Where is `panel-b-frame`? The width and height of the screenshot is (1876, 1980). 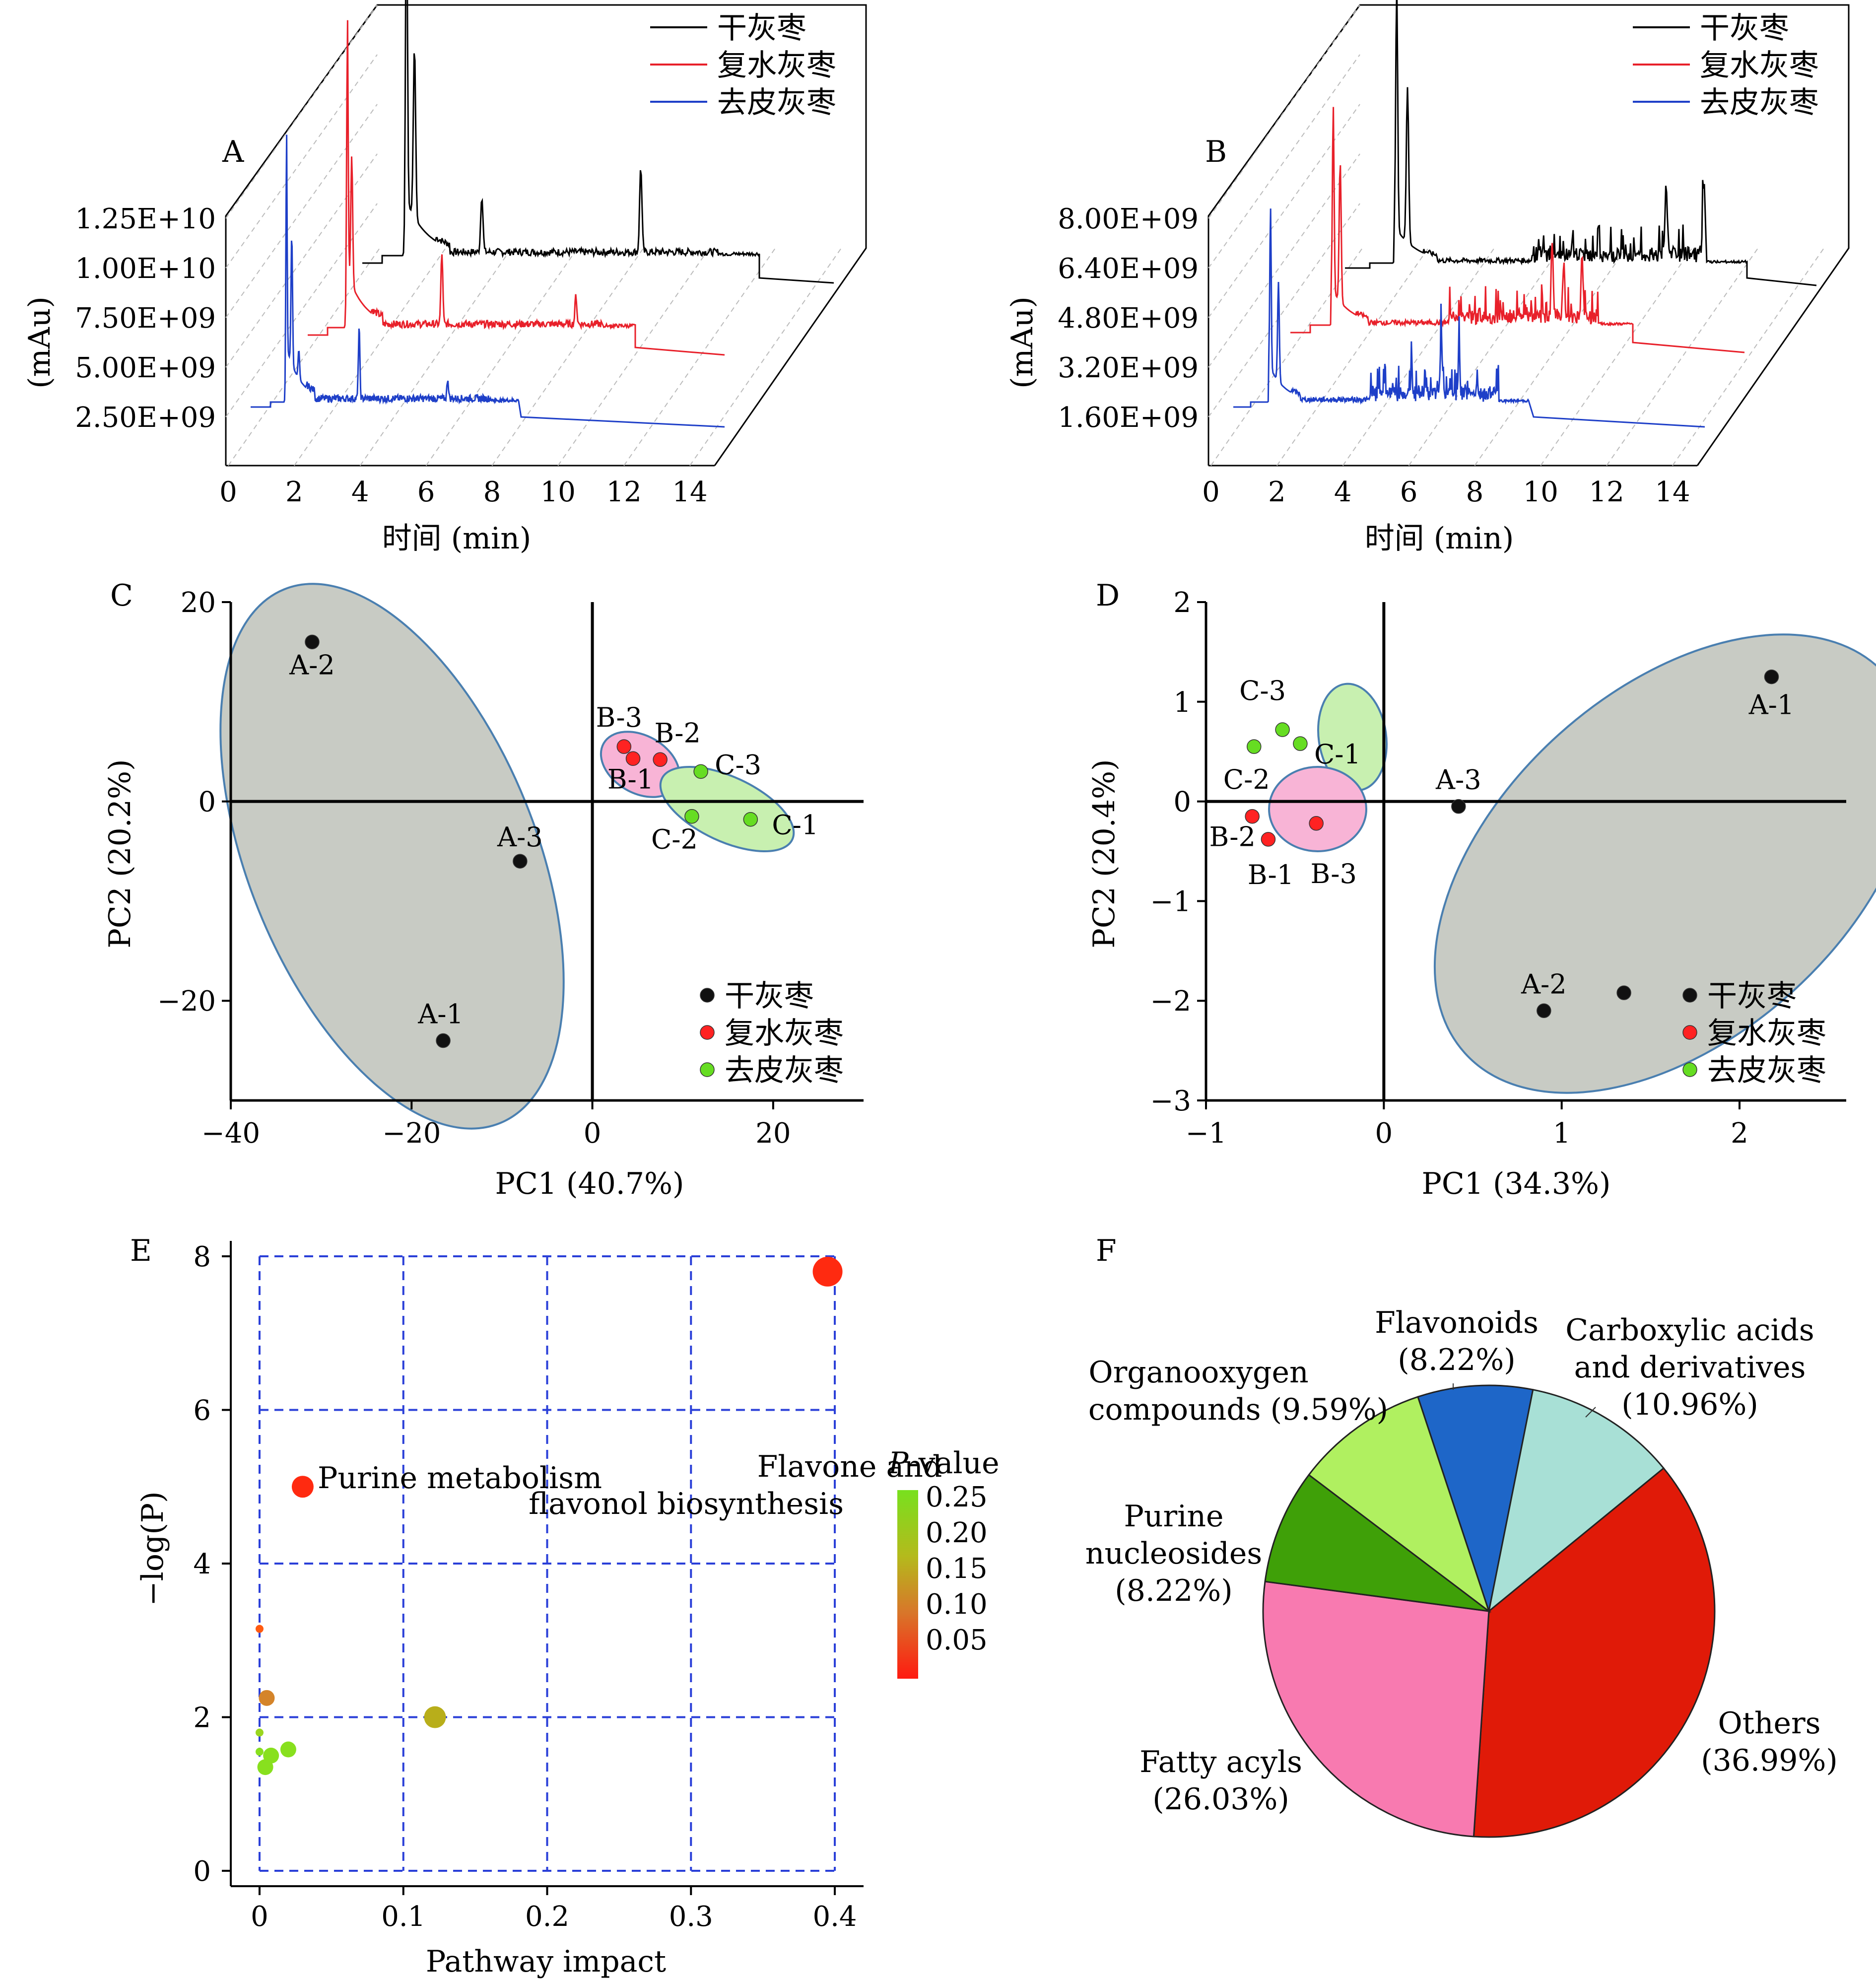
panel-b-frame is located at coordinates (1528, 236).